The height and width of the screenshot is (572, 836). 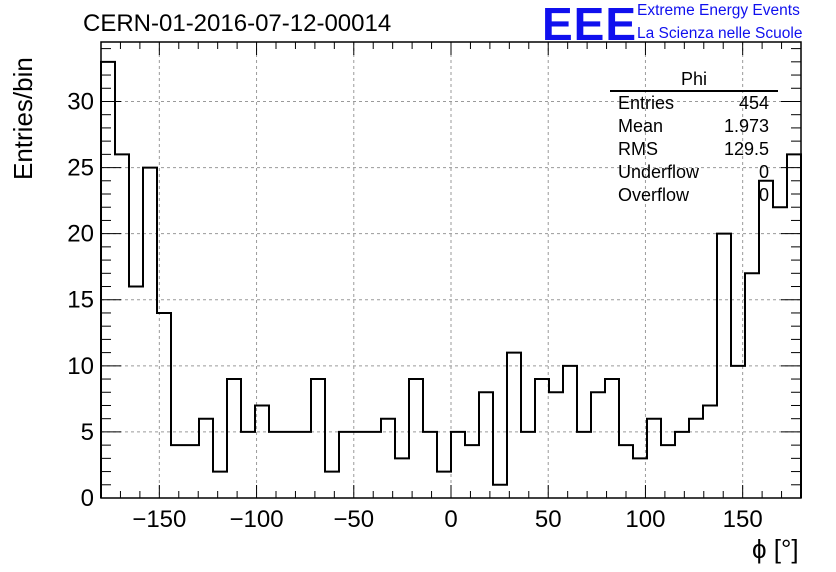 What do you see at coordinates (87, 498) in the screenshot?
I see `y-tick-label: 0` at bounding box center [87, 498].